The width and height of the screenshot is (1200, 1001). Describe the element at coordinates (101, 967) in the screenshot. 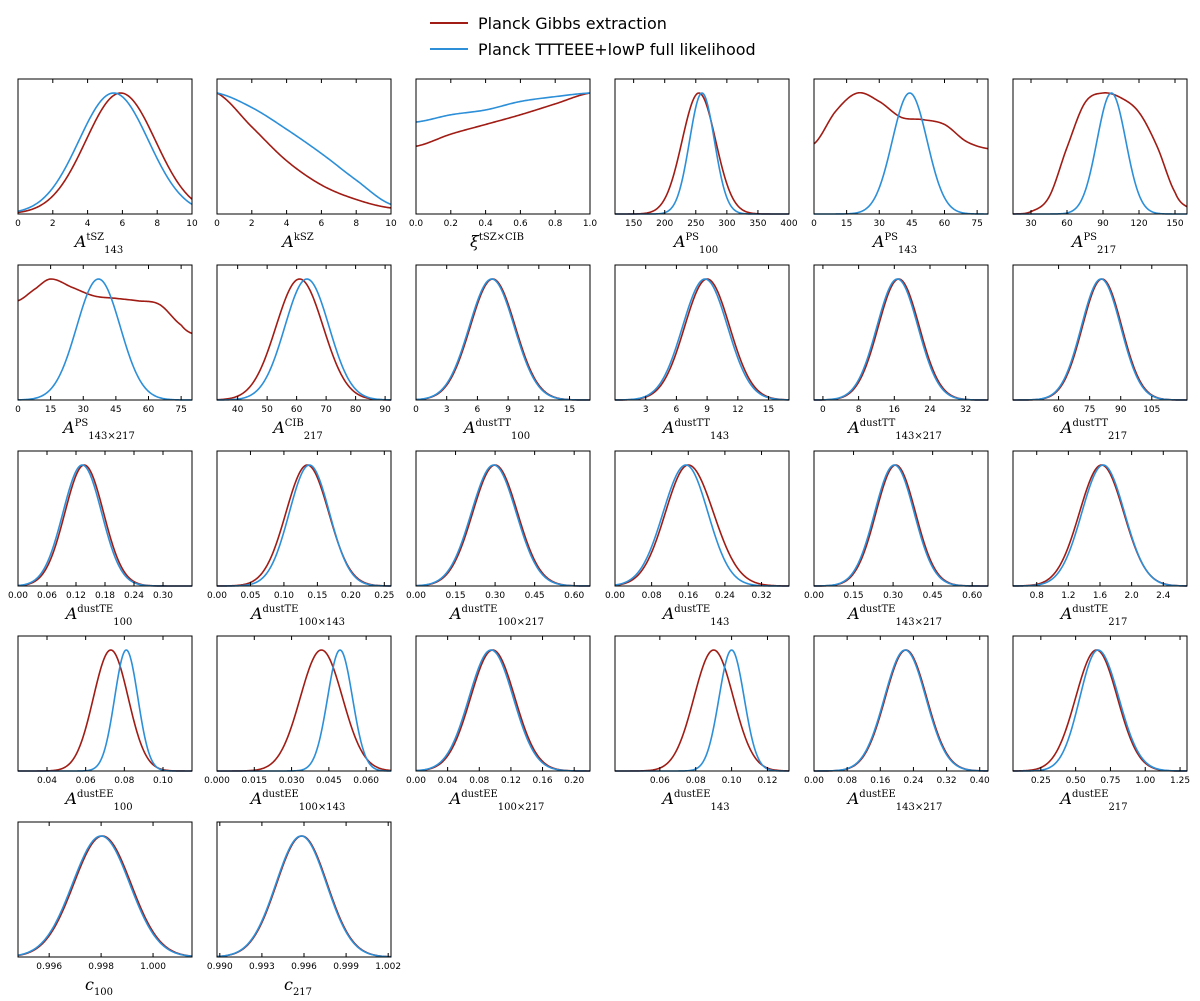

I see `x-tick-label: 0.998` at that location.